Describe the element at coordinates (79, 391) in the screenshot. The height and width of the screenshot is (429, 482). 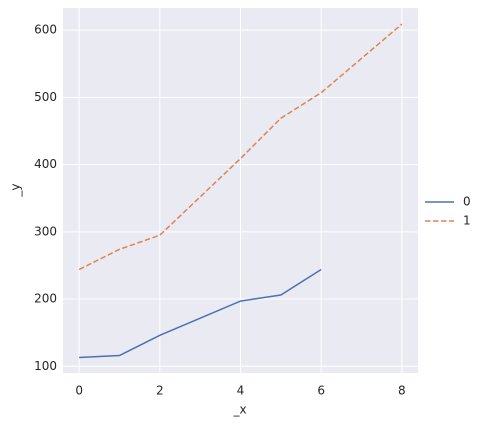
I see `x-tick-label: 0` at that location.